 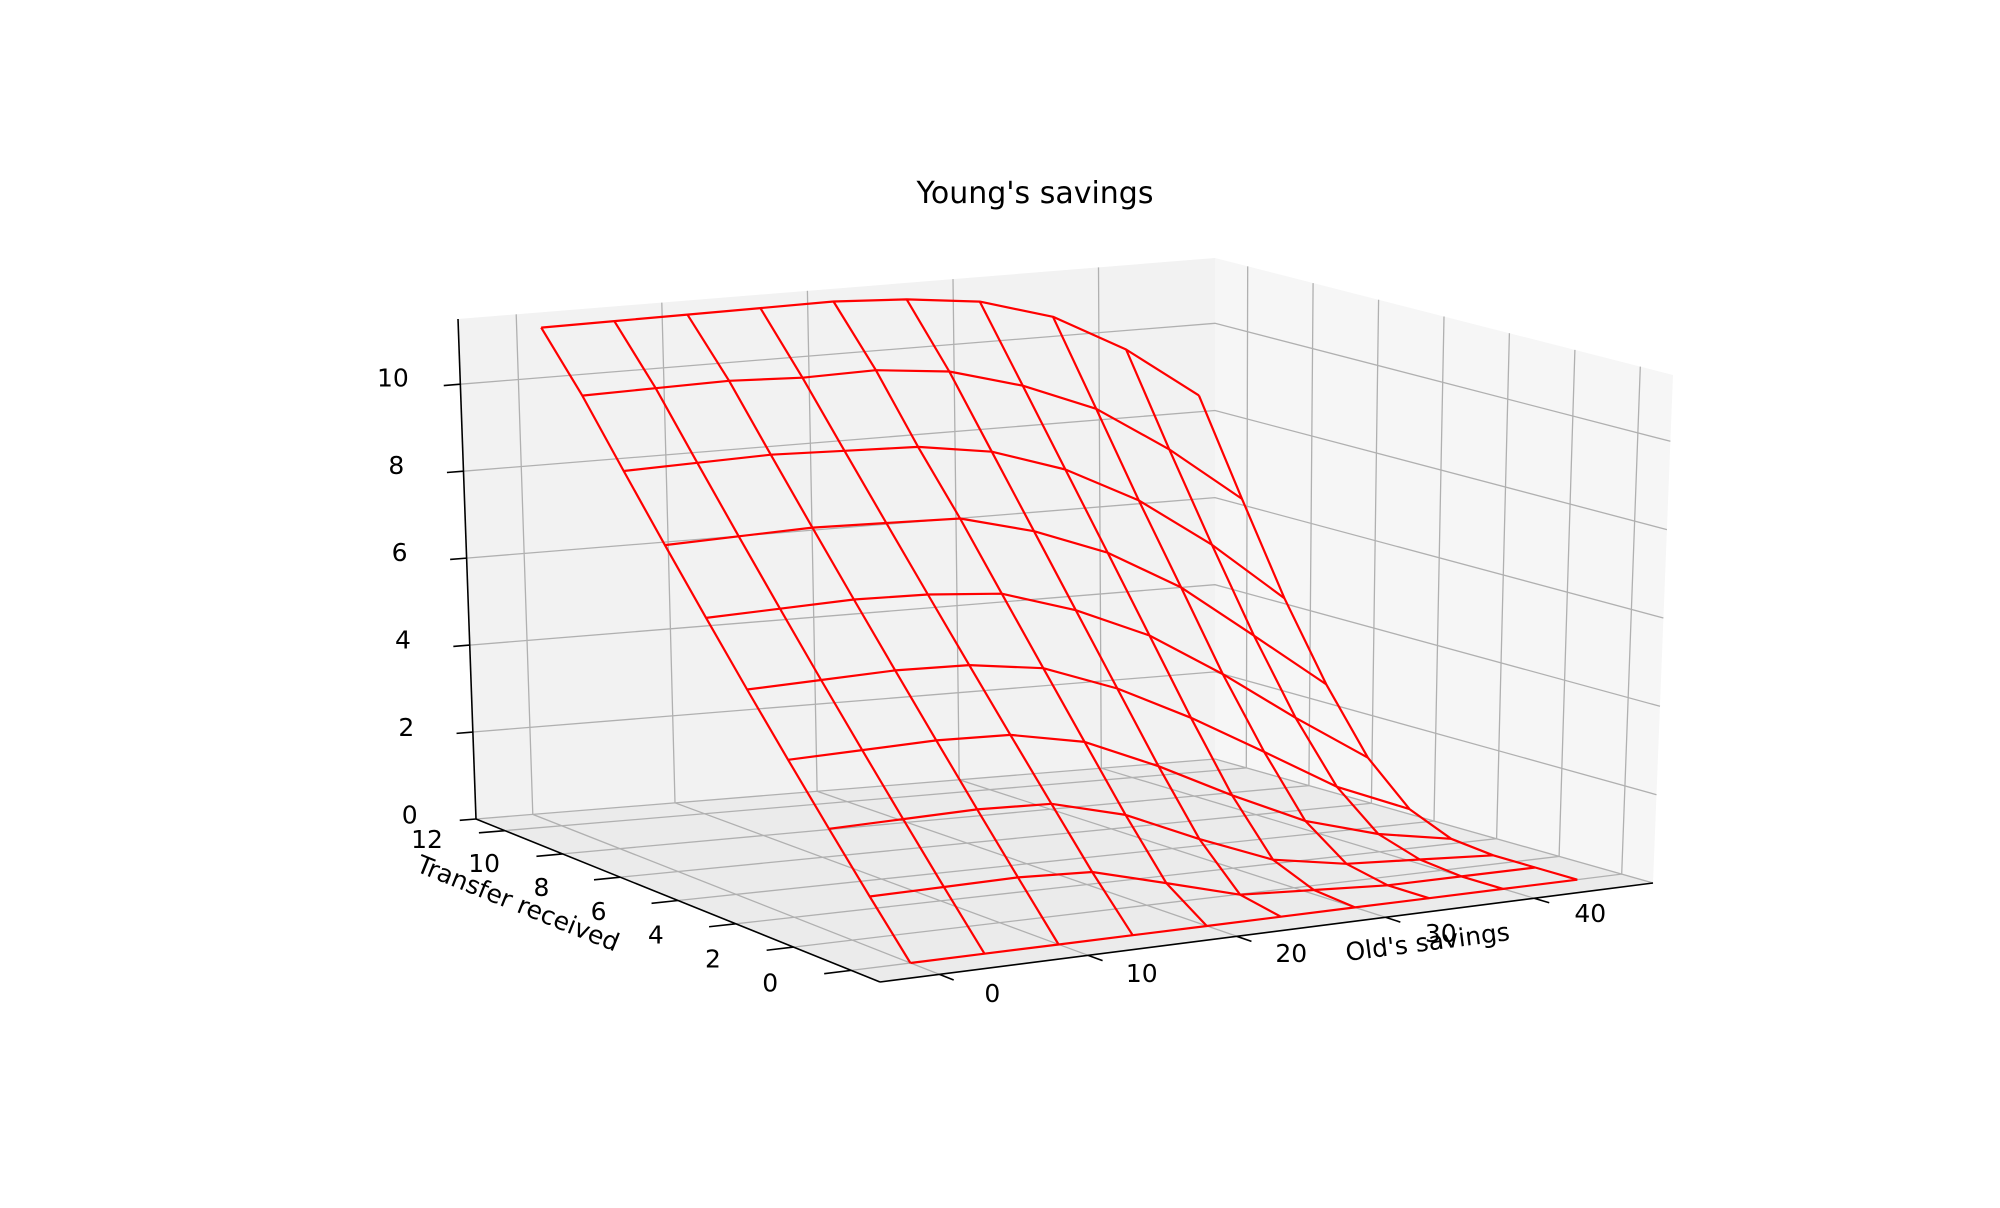 What do you see at coordinates (410, 815) in the screenshot?
I see `z-tick-label: 0` at bounding box center [410, 815].